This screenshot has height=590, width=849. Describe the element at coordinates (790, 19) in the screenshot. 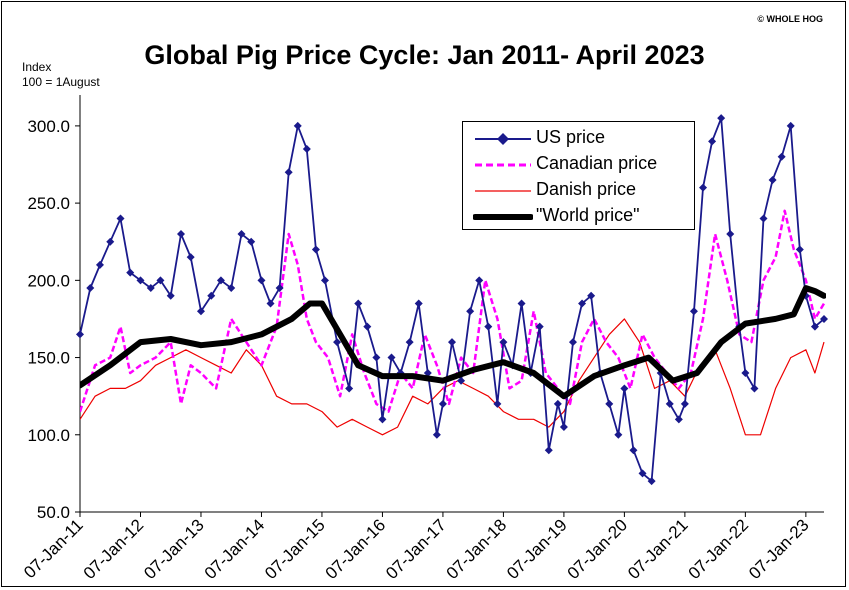

I see `copyright-label: © WHOLE HOG` at that location.